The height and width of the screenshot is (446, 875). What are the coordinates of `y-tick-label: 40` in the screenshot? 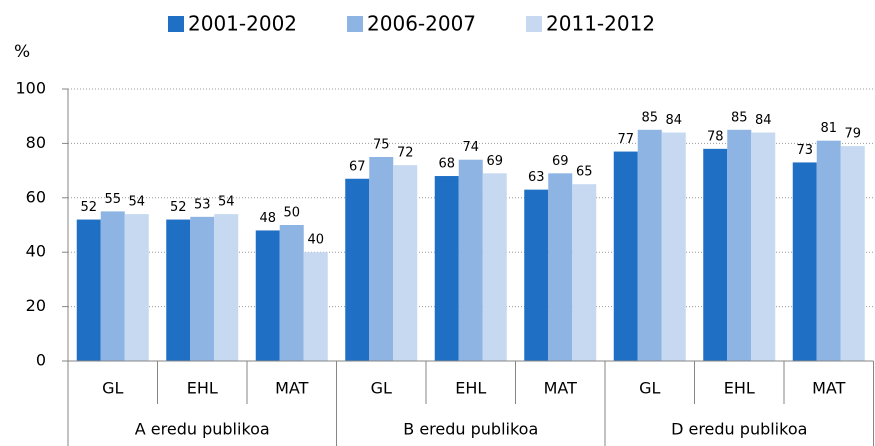 It's located at (36, 251).